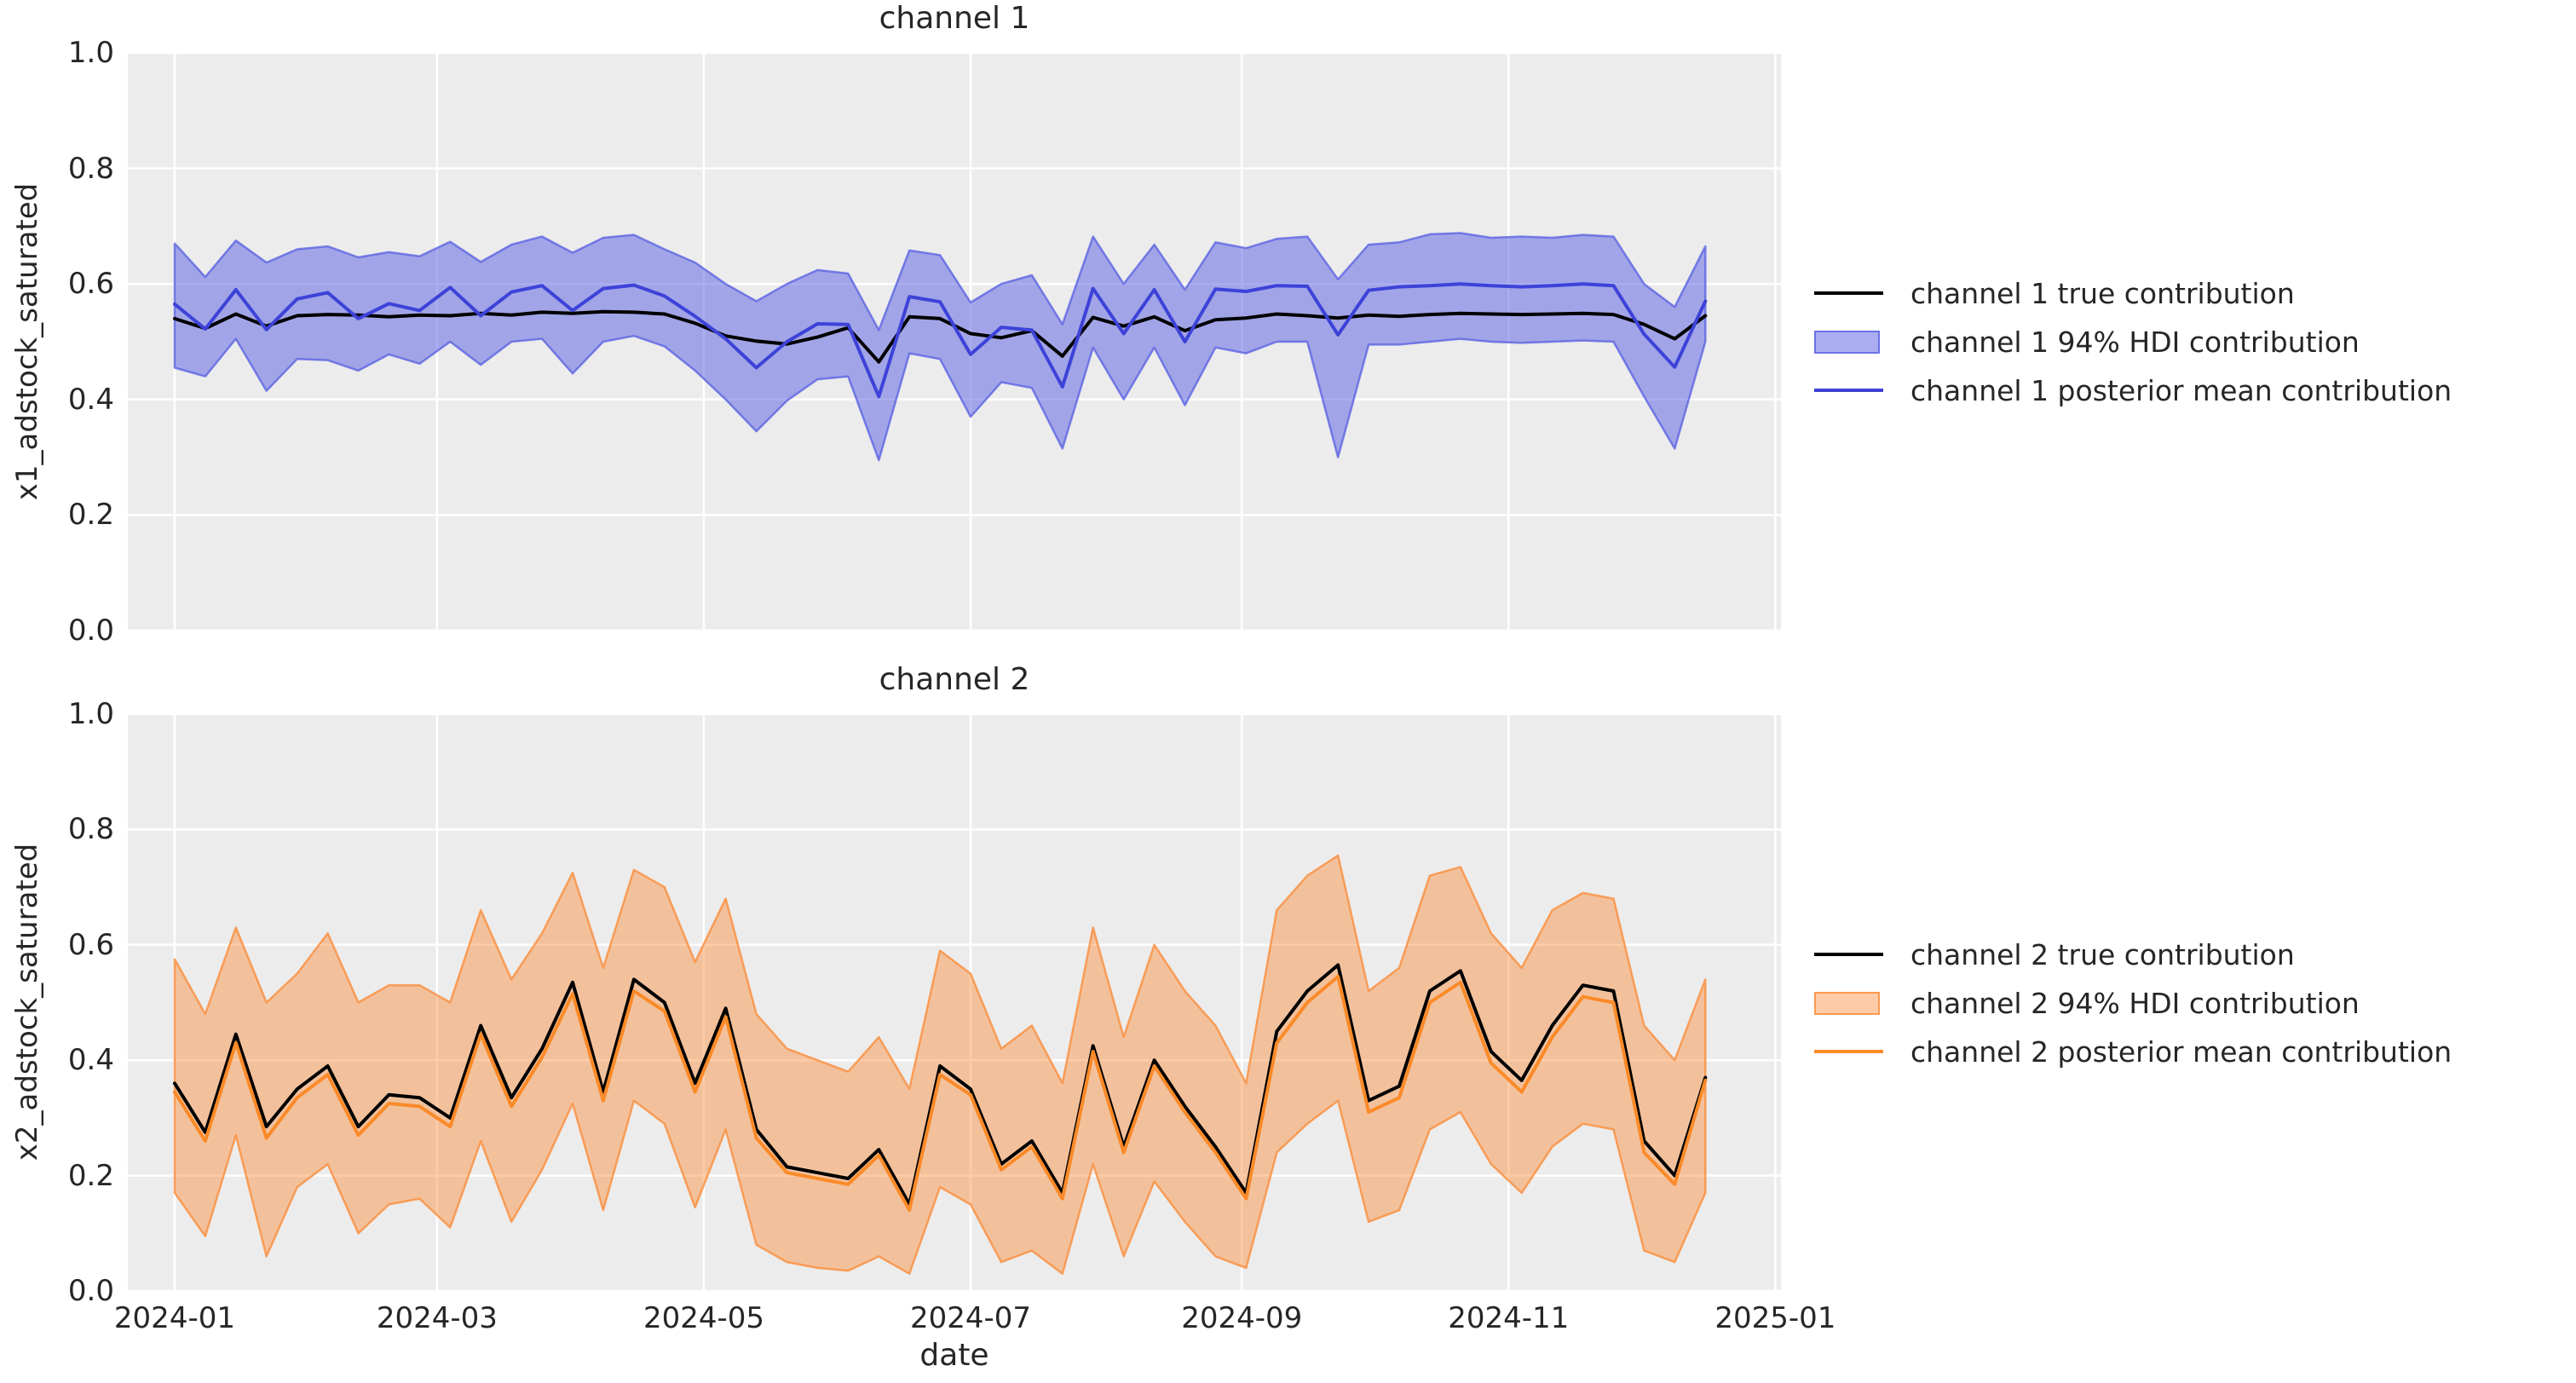 The width and height of the screenshot is (2576, 1383). Describe the element at coordinates (174, 1318) in the screenshot. I see `x-tick-label: 2024-01` at that location.